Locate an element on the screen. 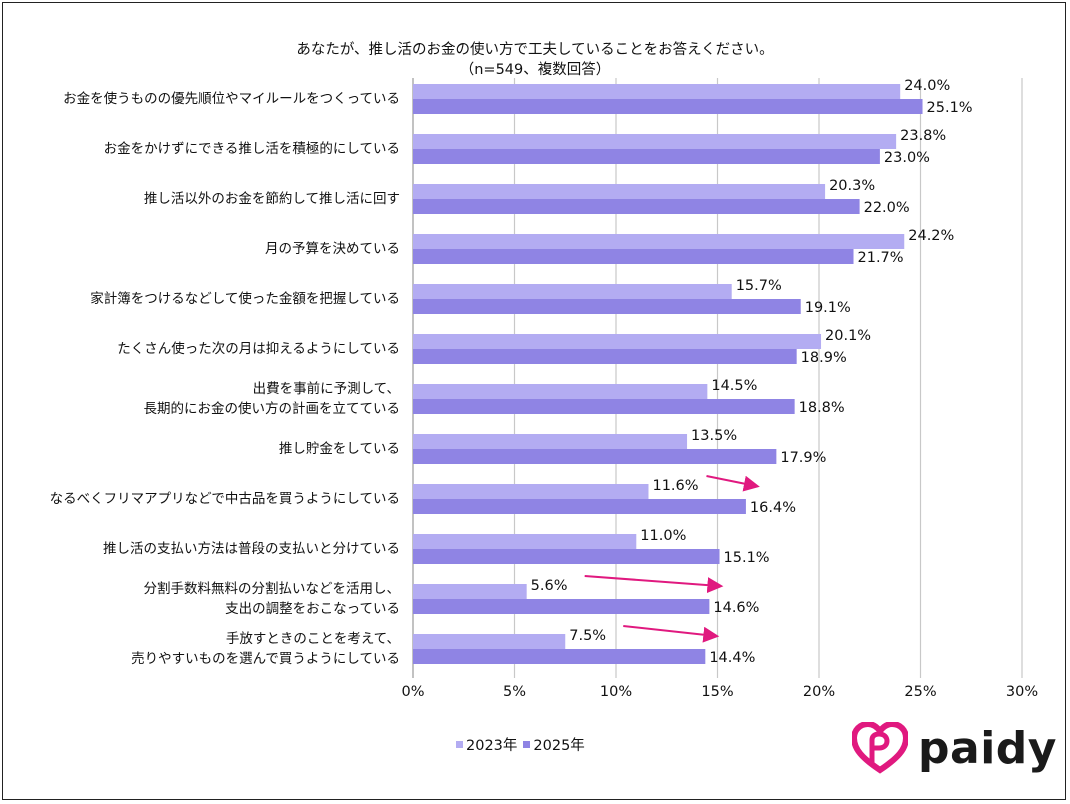 The image size is (1070, 804). category-label: お金をかけずにできる推し活を積極的にしている is located at coordinates (252, 149).